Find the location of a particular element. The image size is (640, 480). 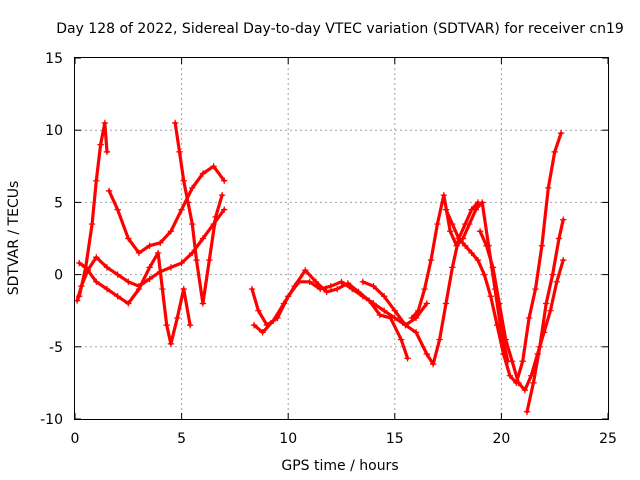

y-tick-label: 15 is located at coordinates (54, 59).